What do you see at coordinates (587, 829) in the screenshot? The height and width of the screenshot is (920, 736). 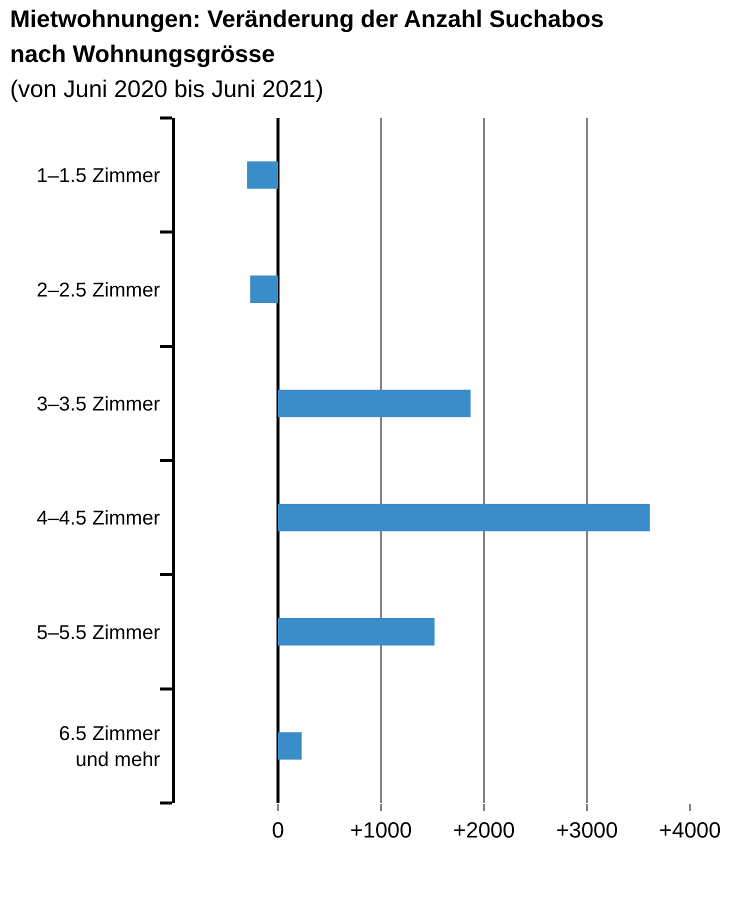 I see `x-tick-label: +3000` at bounding box center [587, 829].